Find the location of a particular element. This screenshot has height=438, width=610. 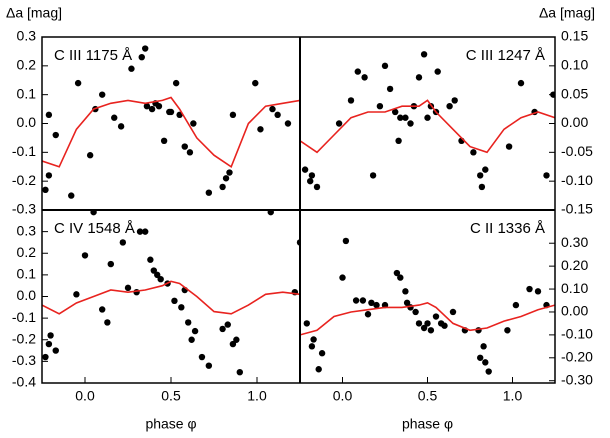

y-tick-label: 0.10 is located at coordinates (574, 65).